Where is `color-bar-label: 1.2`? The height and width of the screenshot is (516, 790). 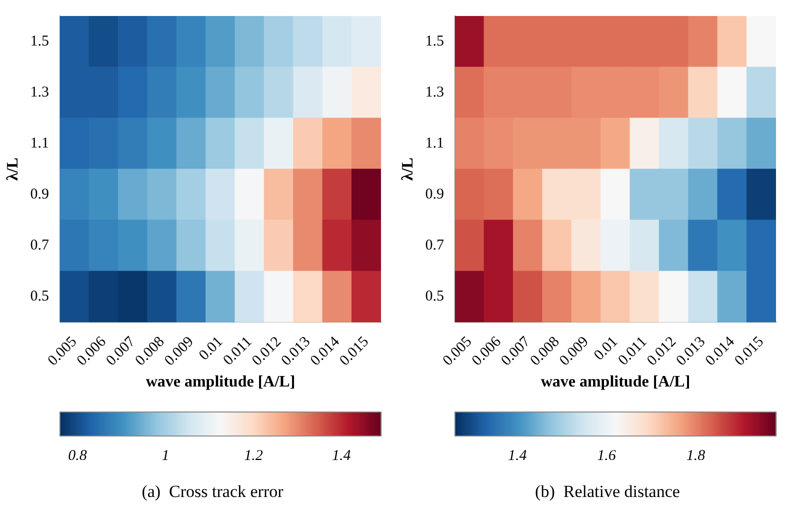 color-bar-label: 1.2 is located at coordinates (254, 456).